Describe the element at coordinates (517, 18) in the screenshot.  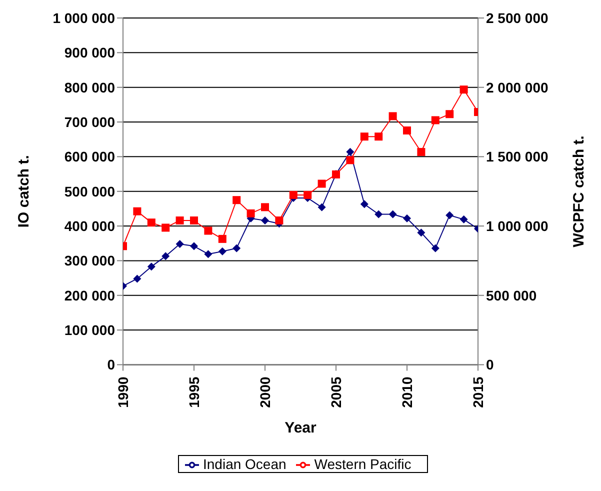
I see `y2-tick-label: 2 500 000` at that location.